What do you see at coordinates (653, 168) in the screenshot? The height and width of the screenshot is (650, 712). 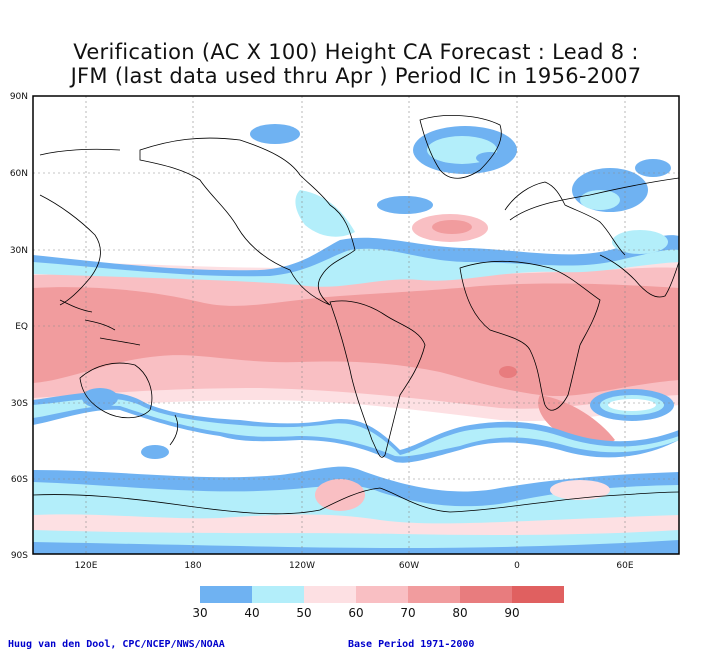 I see `siberia-blue` at bounding box center [653, 168].